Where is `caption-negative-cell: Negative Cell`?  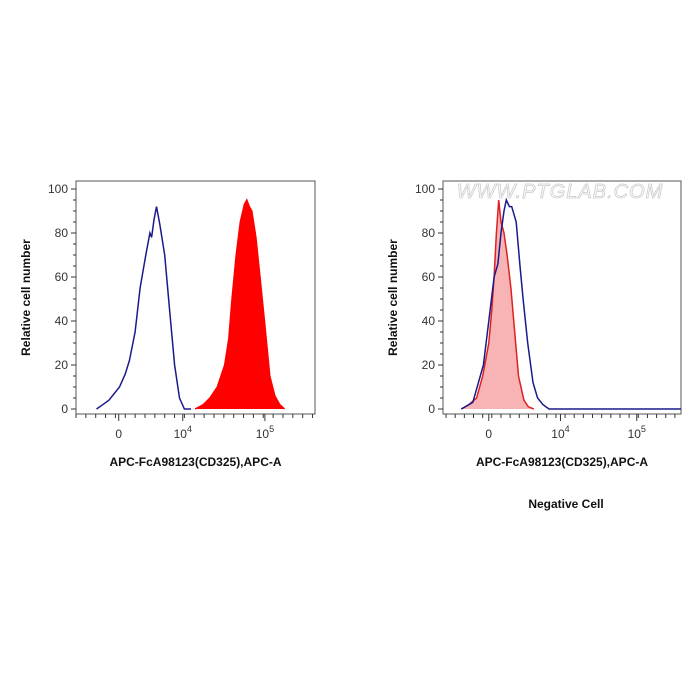
caption-negative-cell: Negative Cell is located at coordinates (565, 504).